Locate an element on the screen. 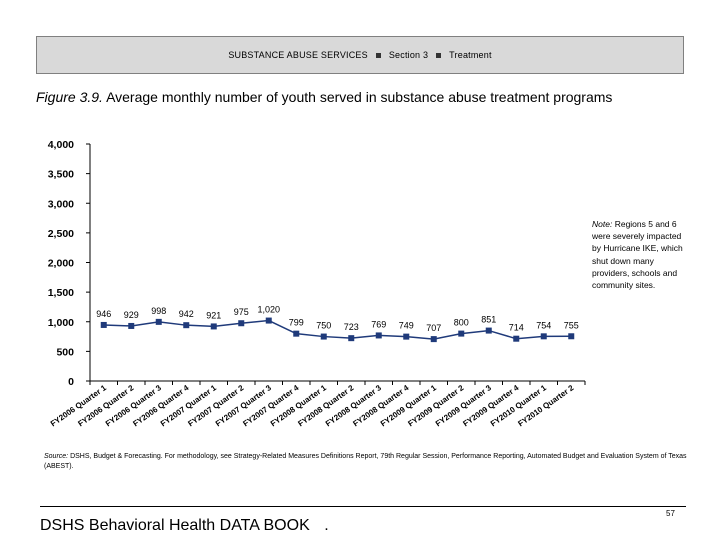 Image resolution: width=720 pixels, height=540 pixels. data-points is located at coordinates (337, 330).